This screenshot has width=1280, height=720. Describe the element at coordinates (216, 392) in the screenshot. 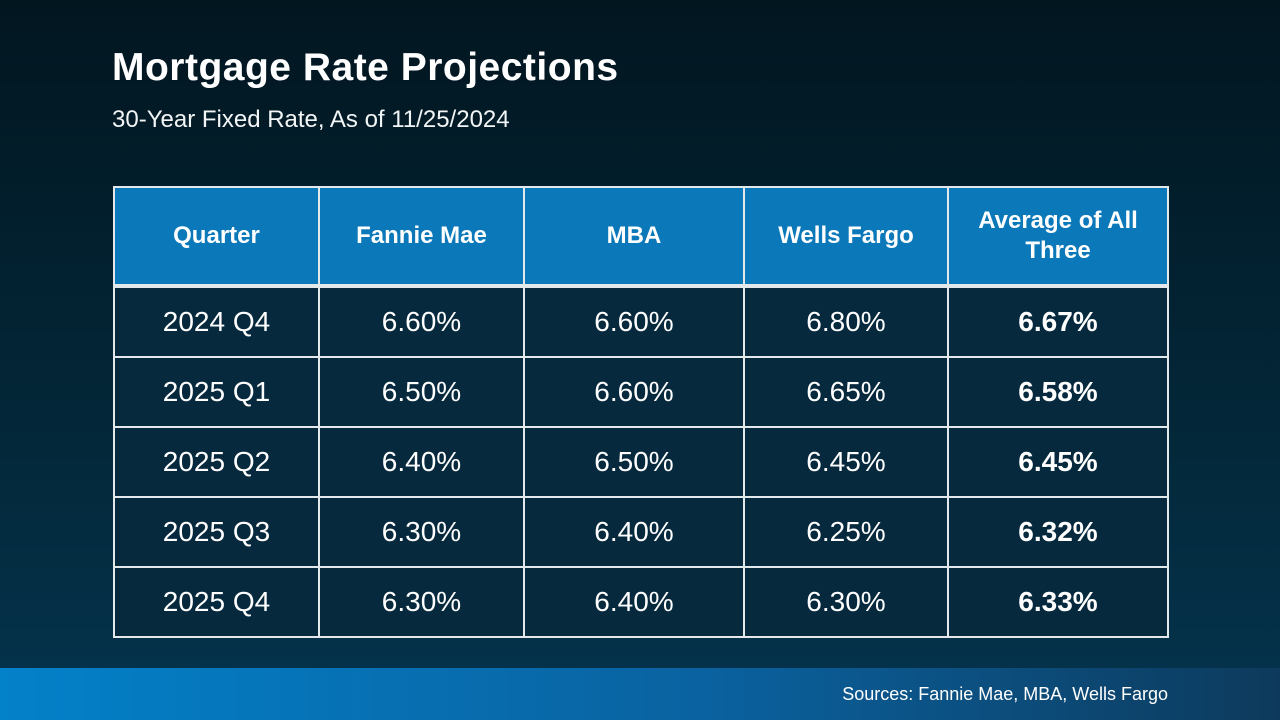

I see `table-cell-quarter: 2025 Q1` at that location.